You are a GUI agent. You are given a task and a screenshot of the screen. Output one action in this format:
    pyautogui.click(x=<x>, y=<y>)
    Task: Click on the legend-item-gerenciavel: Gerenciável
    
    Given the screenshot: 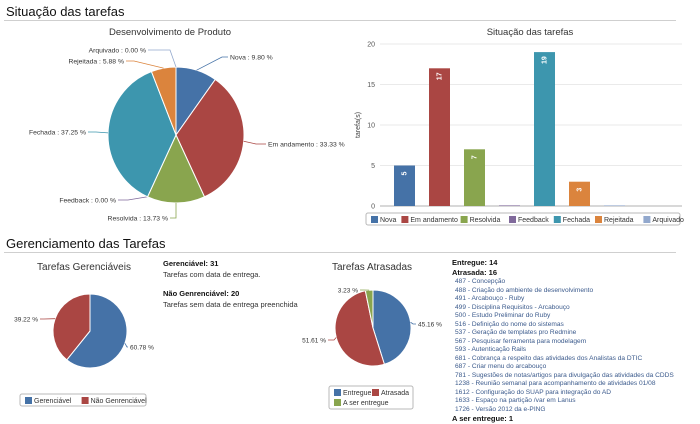 What is the action you would take?
    pyautogui.click(x=53, y=401)
    